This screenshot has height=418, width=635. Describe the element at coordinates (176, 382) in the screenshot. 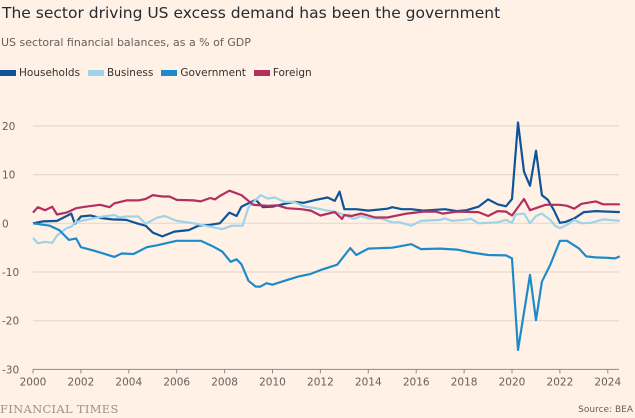

I see `x-tick-label: 2006` at that location.